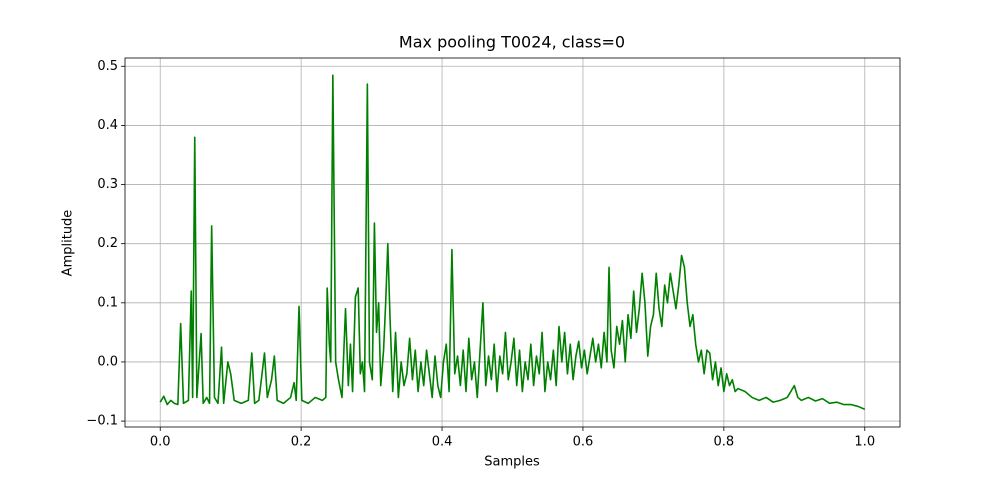  I want to click on y-tick-label: −0.1, so click(102, 421).